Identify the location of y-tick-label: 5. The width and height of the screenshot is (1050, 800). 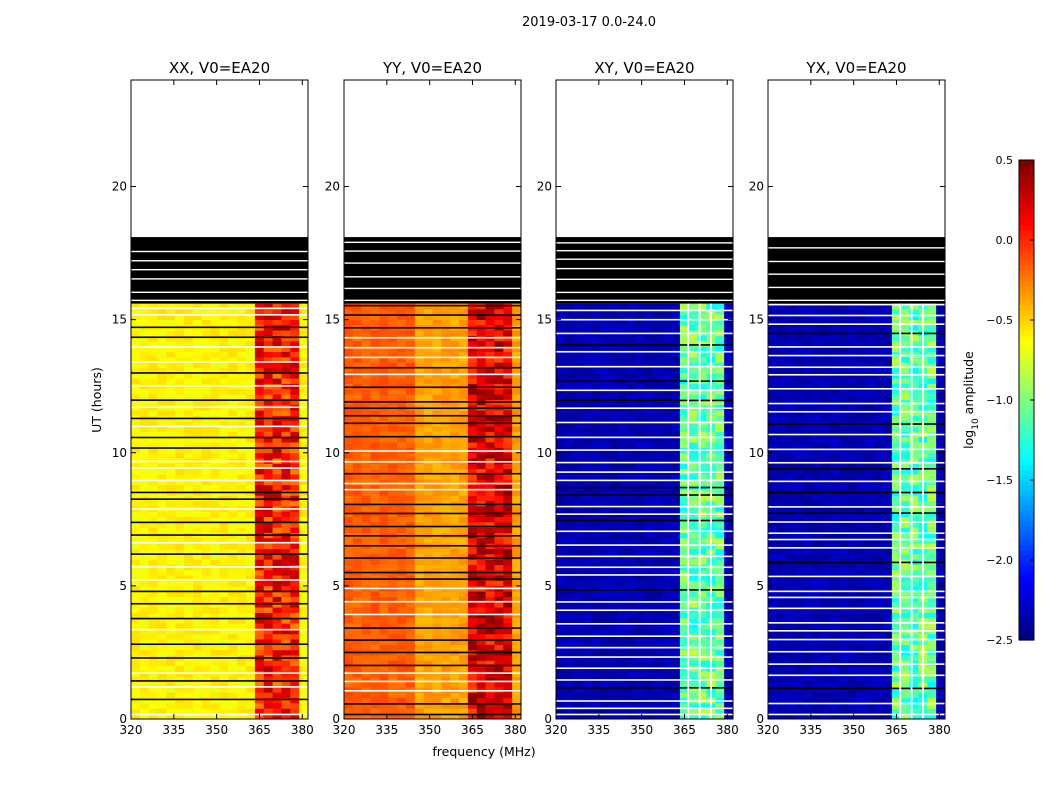
(548, 586).